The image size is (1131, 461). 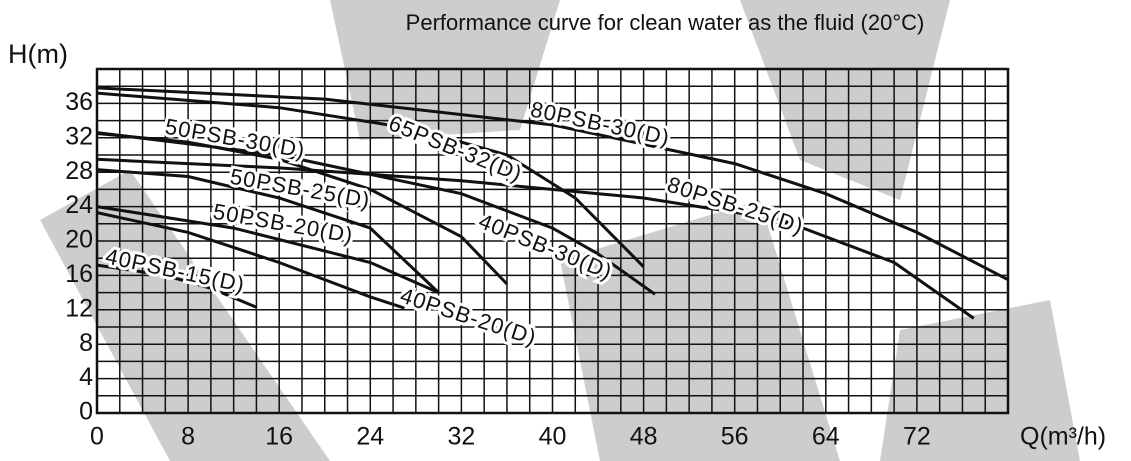 I want to click on x-tick-label: 72, so click(x=917, y=437).